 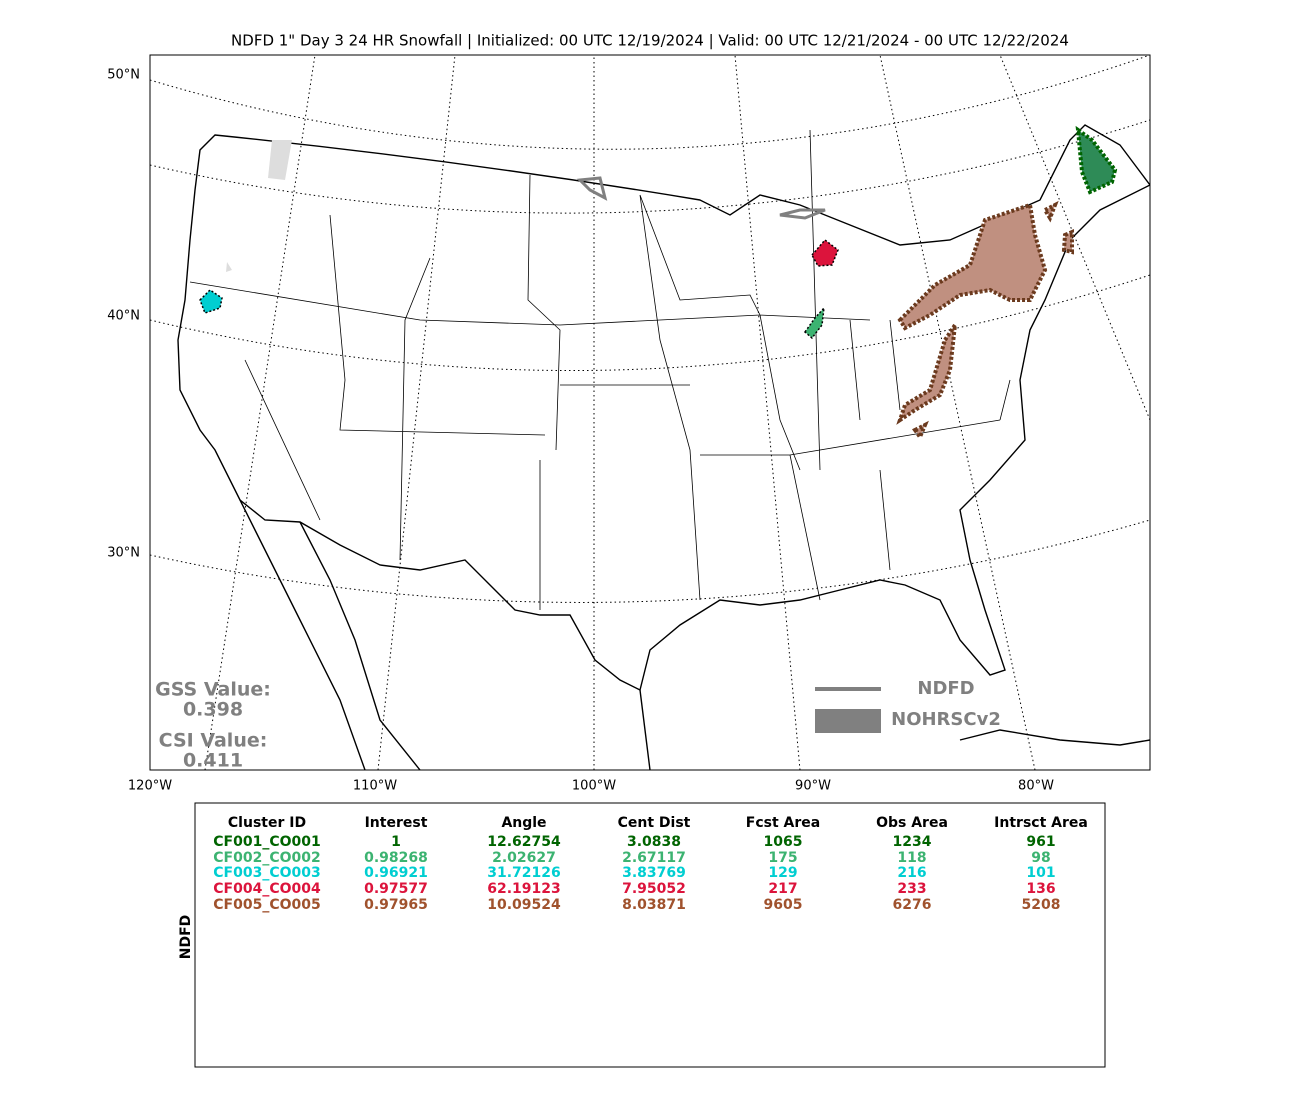 What do you see at coordinates (1040, 889) in the screenshot?
I see `table-cell: 136` at bounding box center [1040, 889].